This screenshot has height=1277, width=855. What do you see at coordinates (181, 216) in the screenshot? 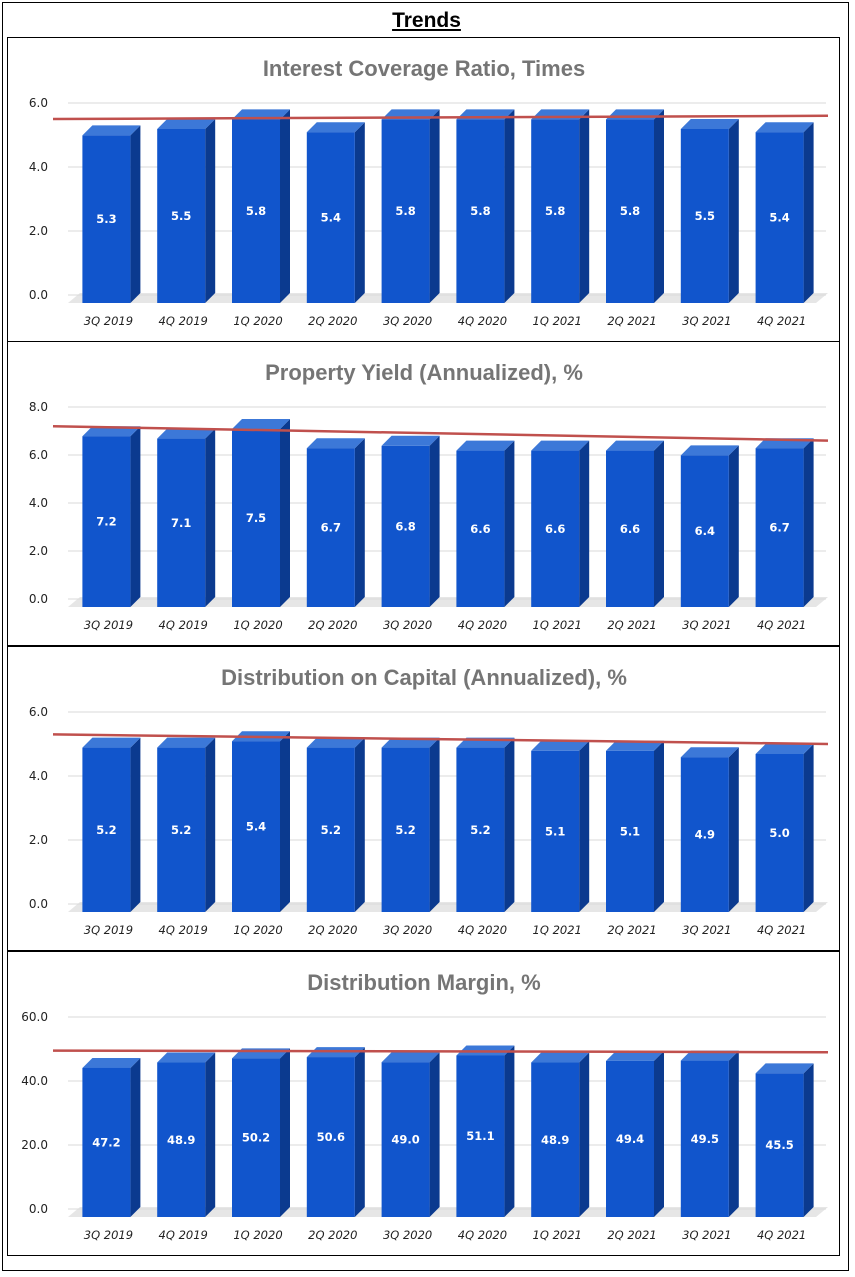
I see `data-label: 5.5` at bounding box center [181, 216].